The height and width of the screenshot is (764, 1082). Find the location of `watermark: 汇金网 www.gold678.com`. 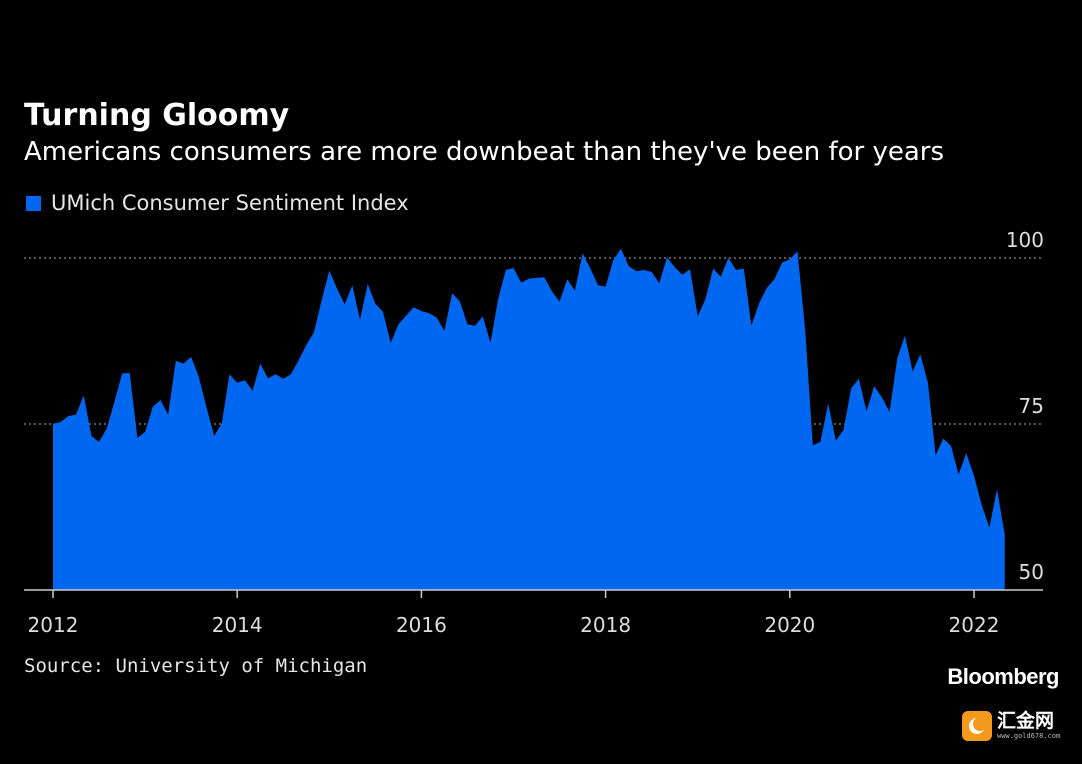

watermark: 汇金网 www.gold678.com is located at coordinates (1017, 726).